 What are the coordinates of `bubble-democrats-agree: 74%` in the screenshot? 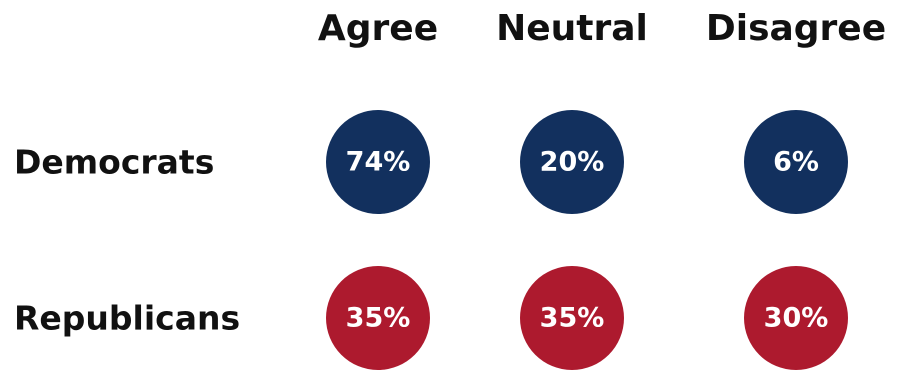 It's located at (378, 162).